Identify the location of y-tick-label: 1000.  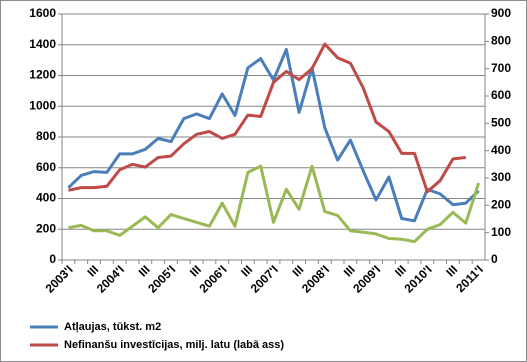
(42, 105).